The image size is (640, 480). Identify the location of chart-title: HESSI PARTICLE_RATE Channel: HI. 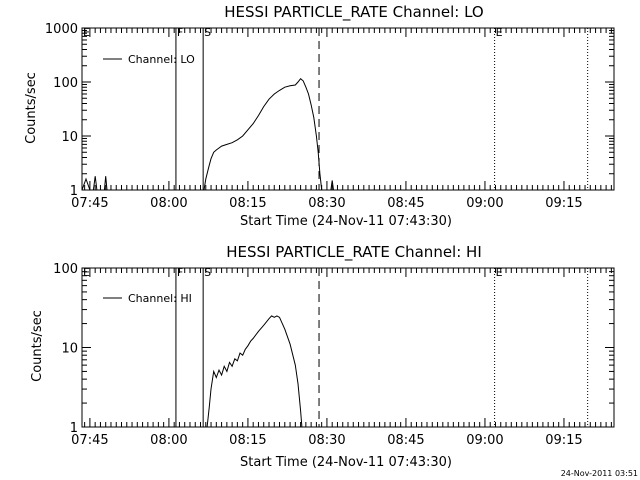
(354, 252).